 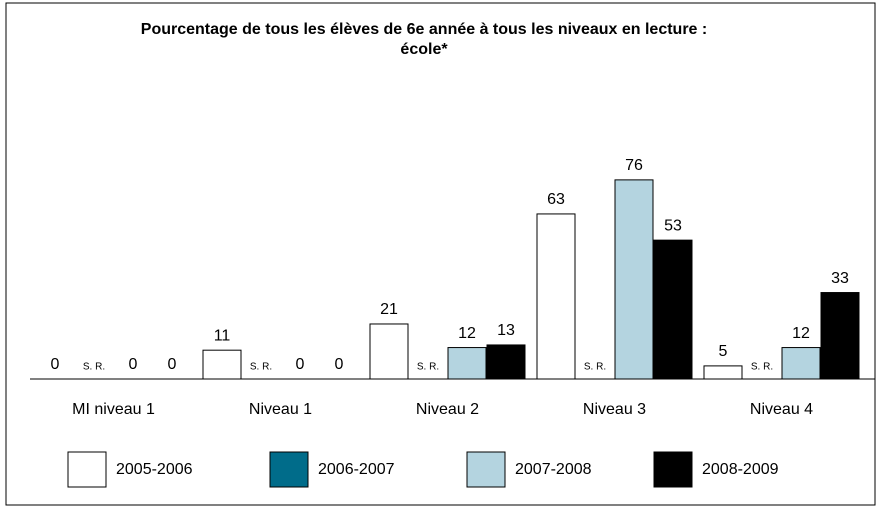 I want to click on value-label: 11, so click(x=222, y=335).